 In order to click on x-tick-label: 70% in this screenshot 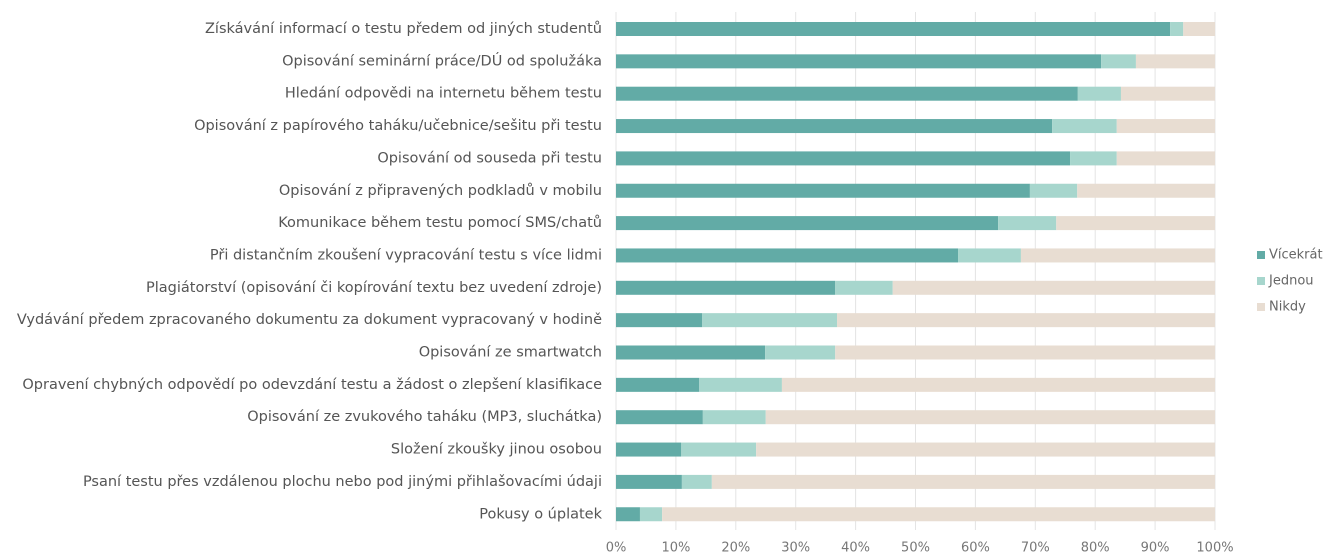, I will do `click(1035, 547)`.